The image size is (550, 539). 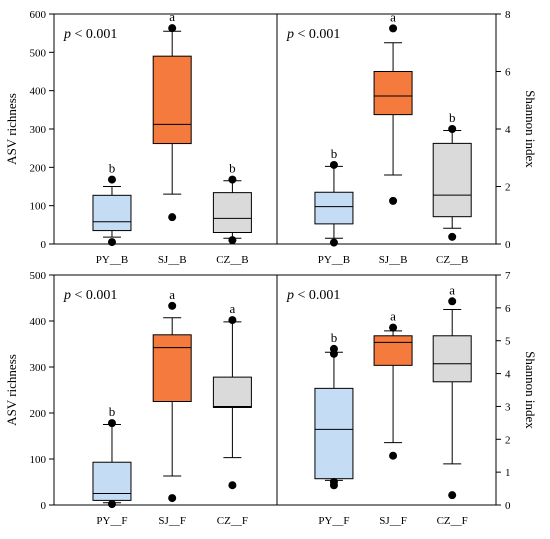 I want to click on y-tick-label: 5, so click(x=508, y=342).